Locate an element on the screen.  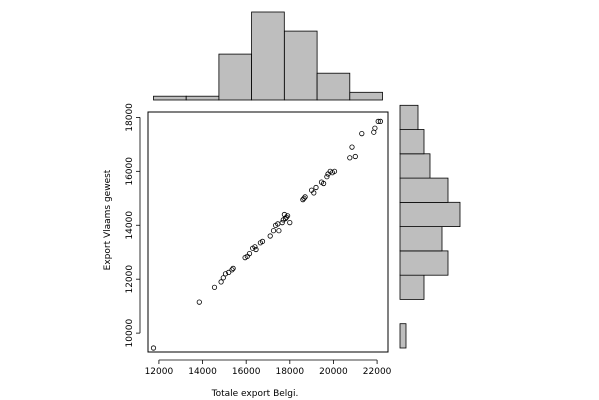
x-axis: 12000 14000 16000 18000 20000 22000 is located at coordinates (268, 368).